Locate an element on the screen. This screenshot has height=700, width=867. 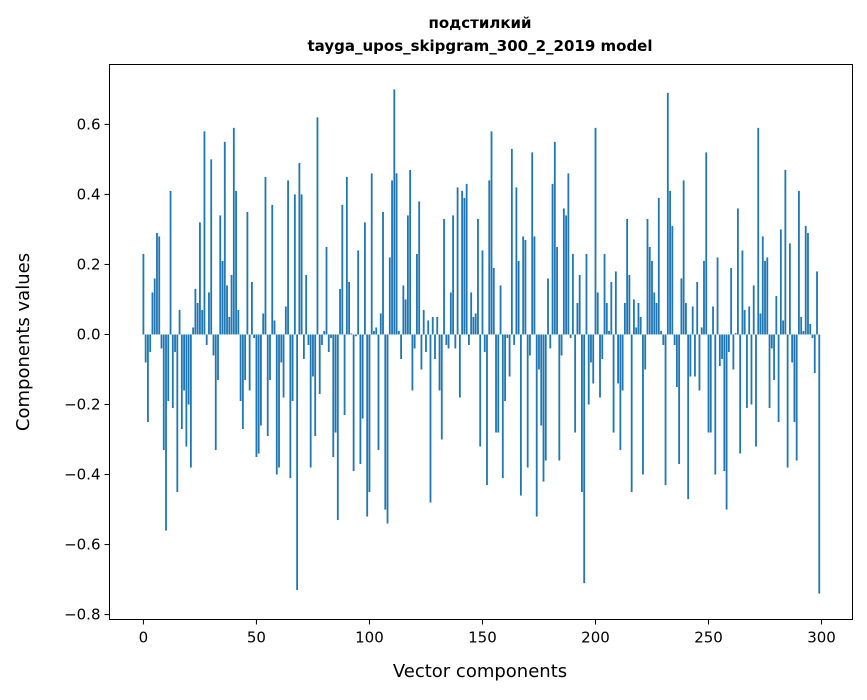
y-tick-label: 0.2 is located at coordinates (89, 264).